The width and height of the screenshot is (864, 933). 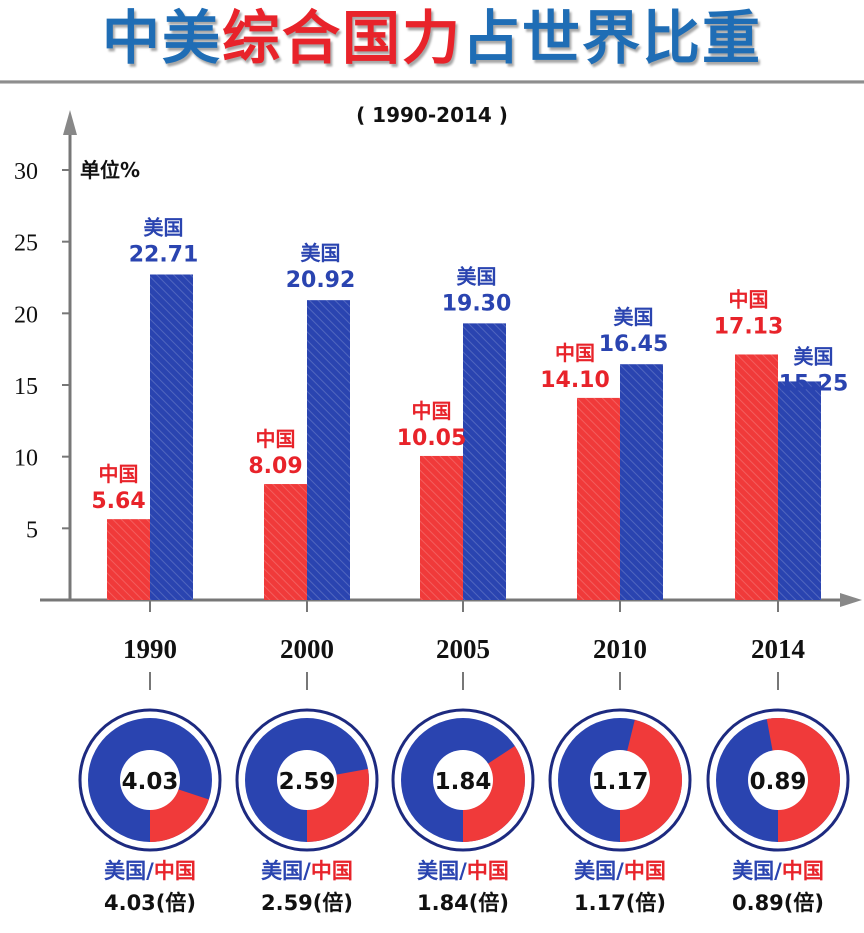 I want to click on china-value-label: 10.05, so click(x=432, y=438).